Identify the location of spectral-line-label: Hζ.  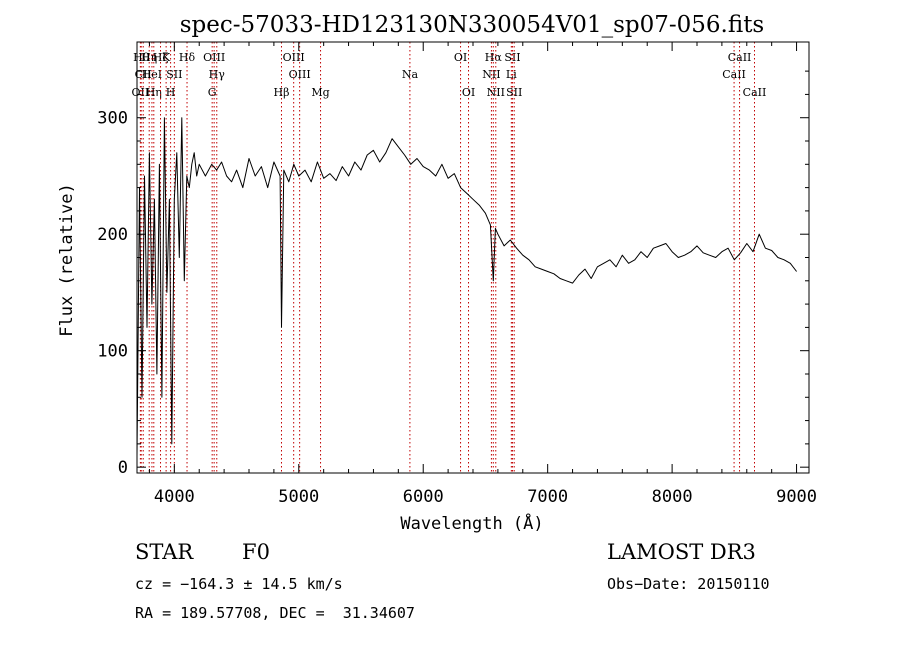
(161, 57).